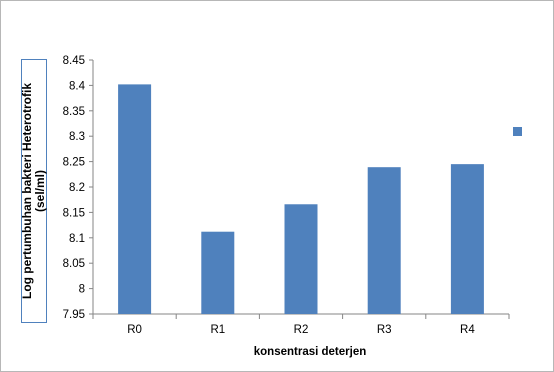  I want to click on bar-r2, so click(301, 259).